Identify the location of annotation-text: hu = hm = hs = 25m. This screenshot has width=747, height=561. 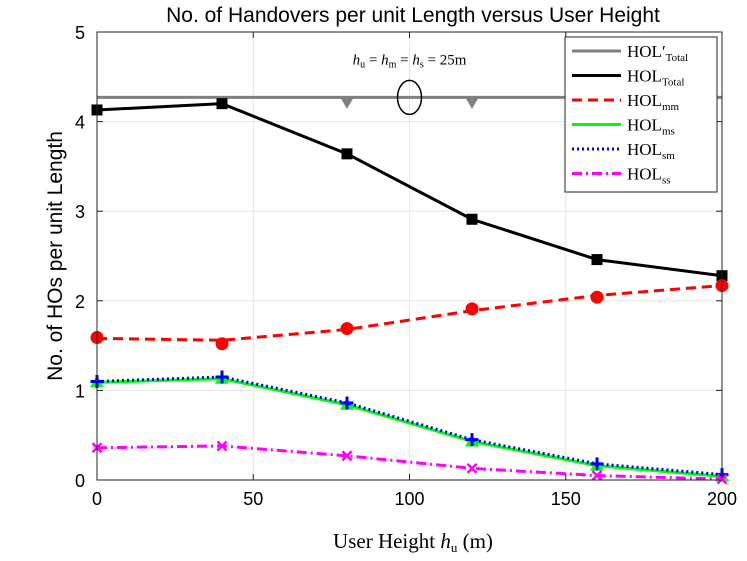
(410, 62).